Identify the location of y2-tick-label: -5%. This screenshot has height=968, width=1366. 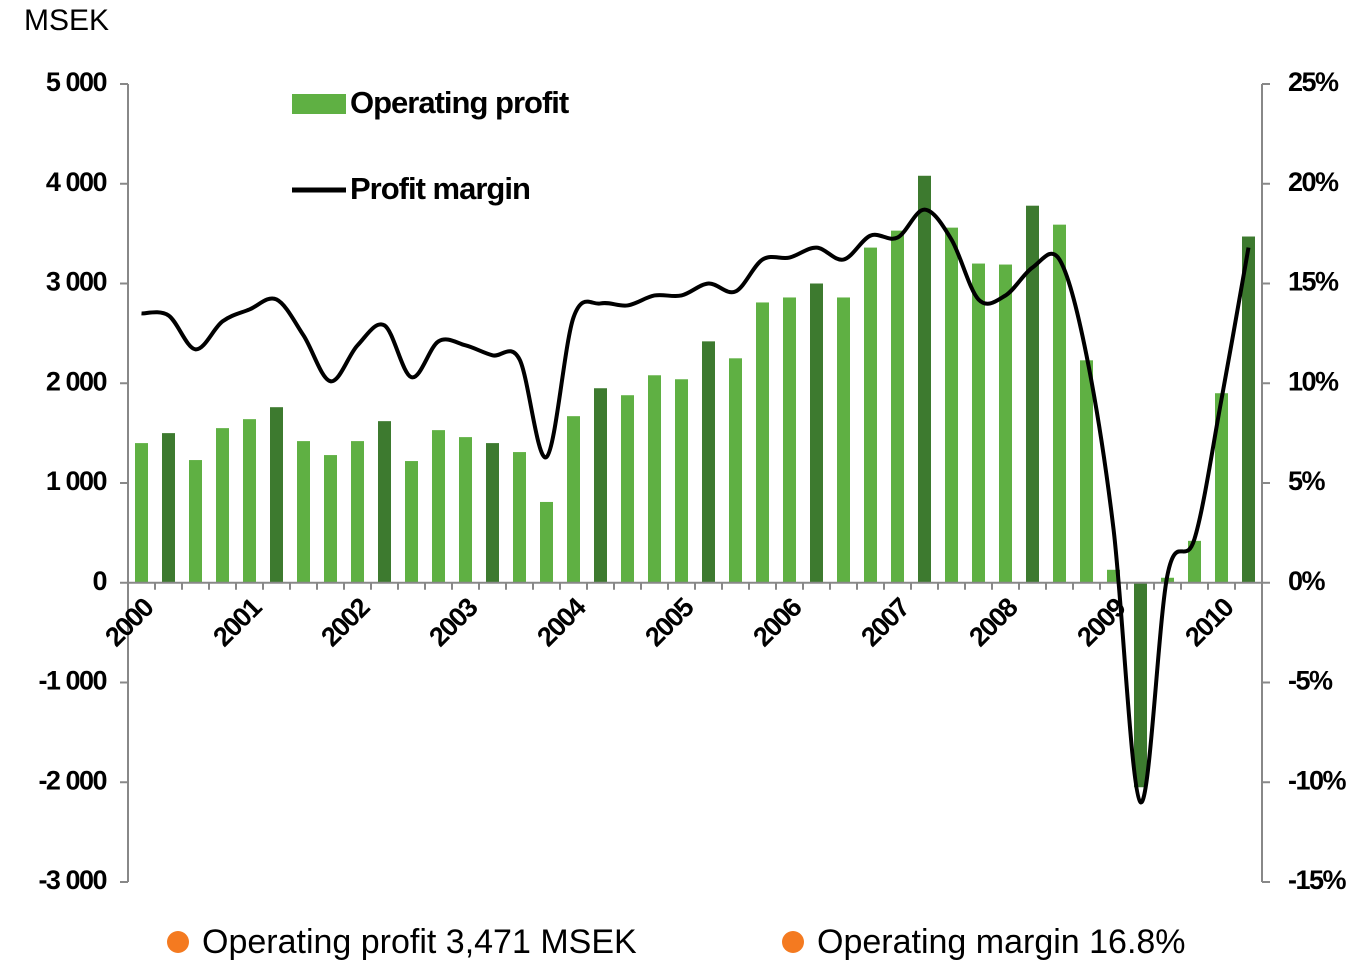
(1310, 681).